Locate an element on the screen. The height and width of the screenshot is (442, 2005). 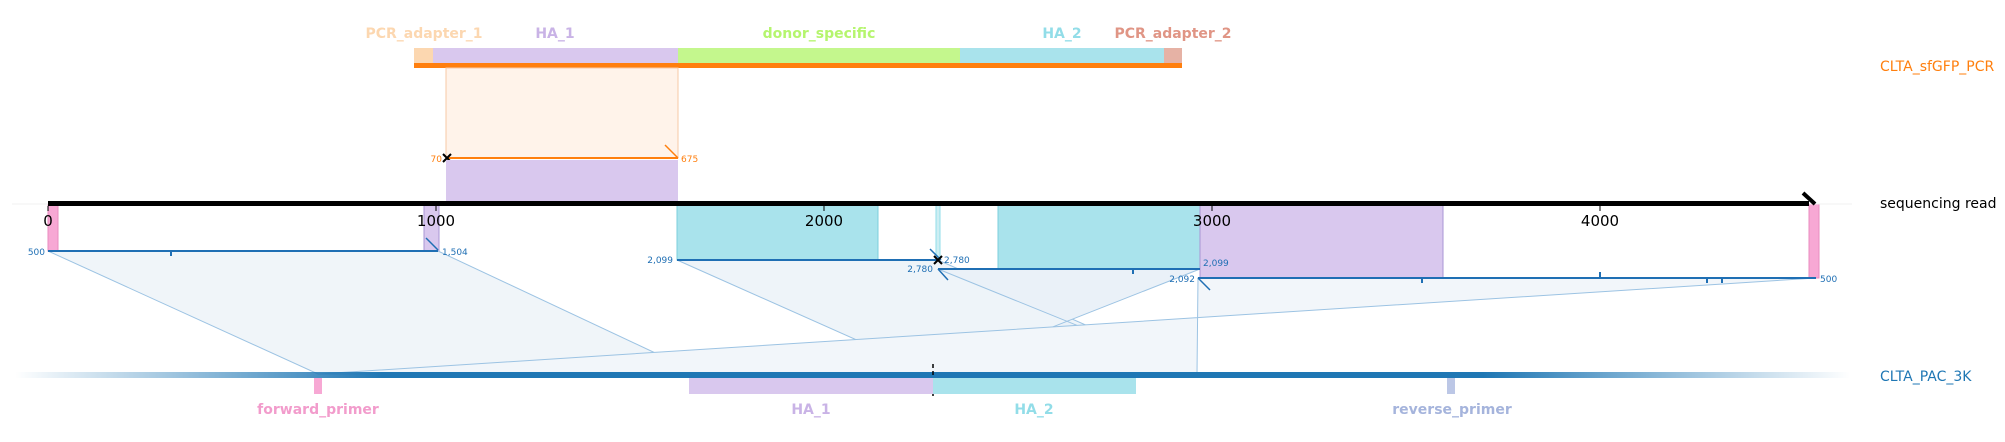
read-ha-2-block-a is located at coordinates (777, 232).